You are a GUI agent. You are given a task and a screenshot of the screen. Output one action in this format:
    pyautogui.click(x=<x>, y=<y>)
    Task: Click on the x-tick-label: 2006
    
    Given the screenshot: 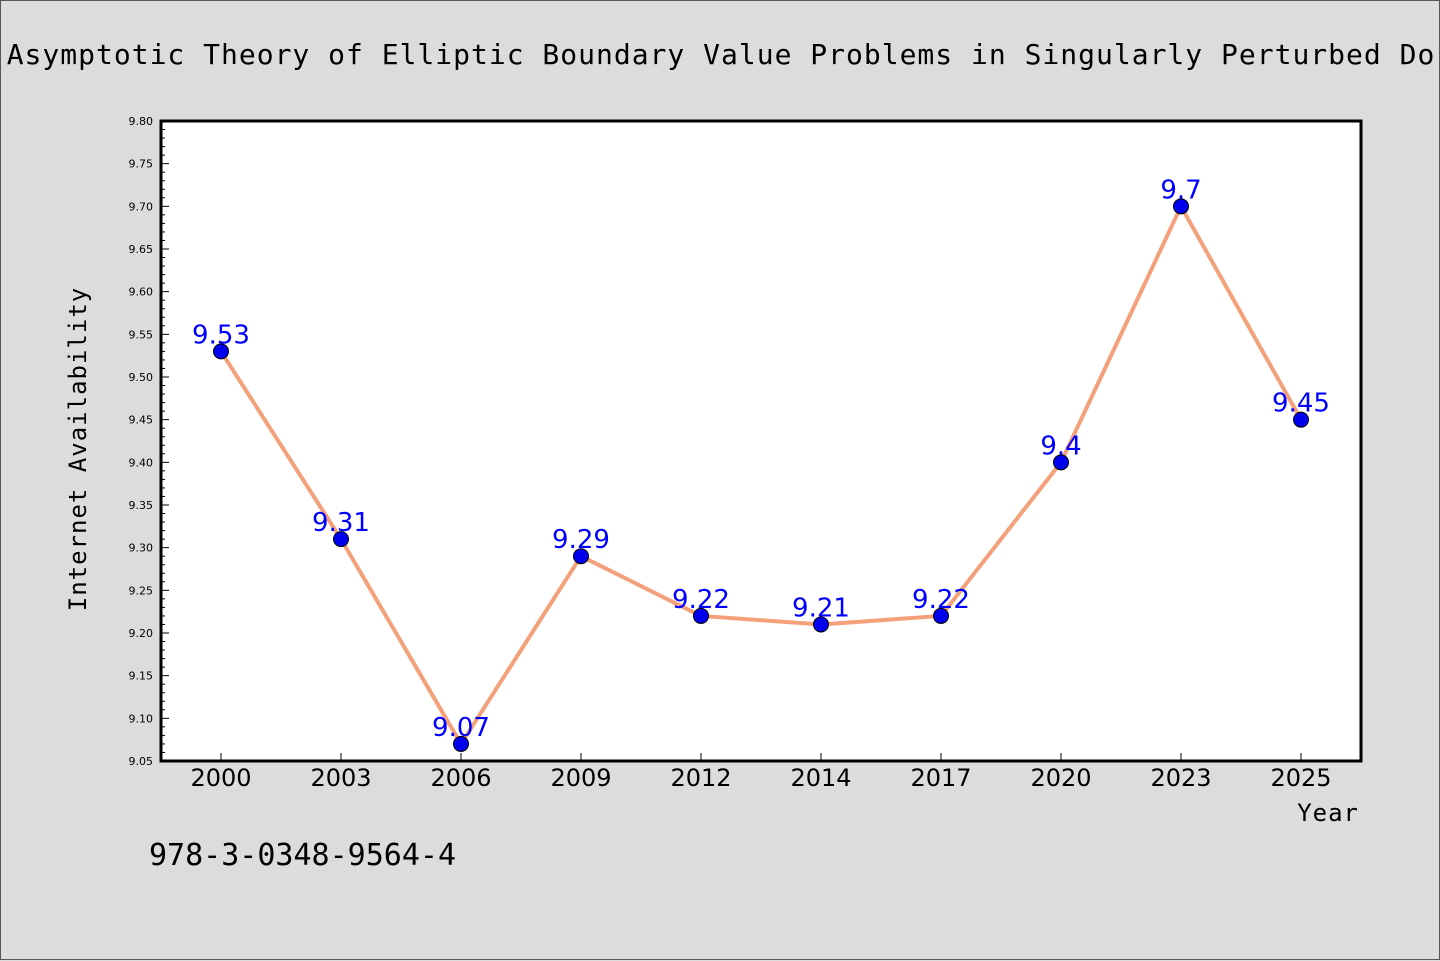 What is the action you would take?
    pyautogui.click(x=460, y=778)
    